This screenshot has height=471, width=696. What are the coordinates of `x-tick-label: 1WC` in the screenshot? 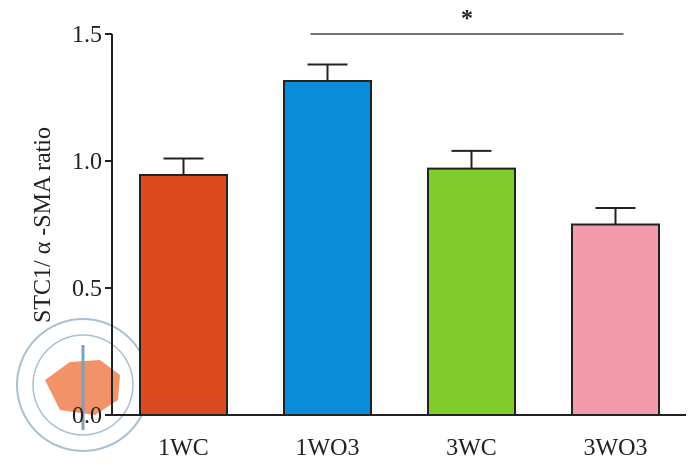 It's located at (183, 448).